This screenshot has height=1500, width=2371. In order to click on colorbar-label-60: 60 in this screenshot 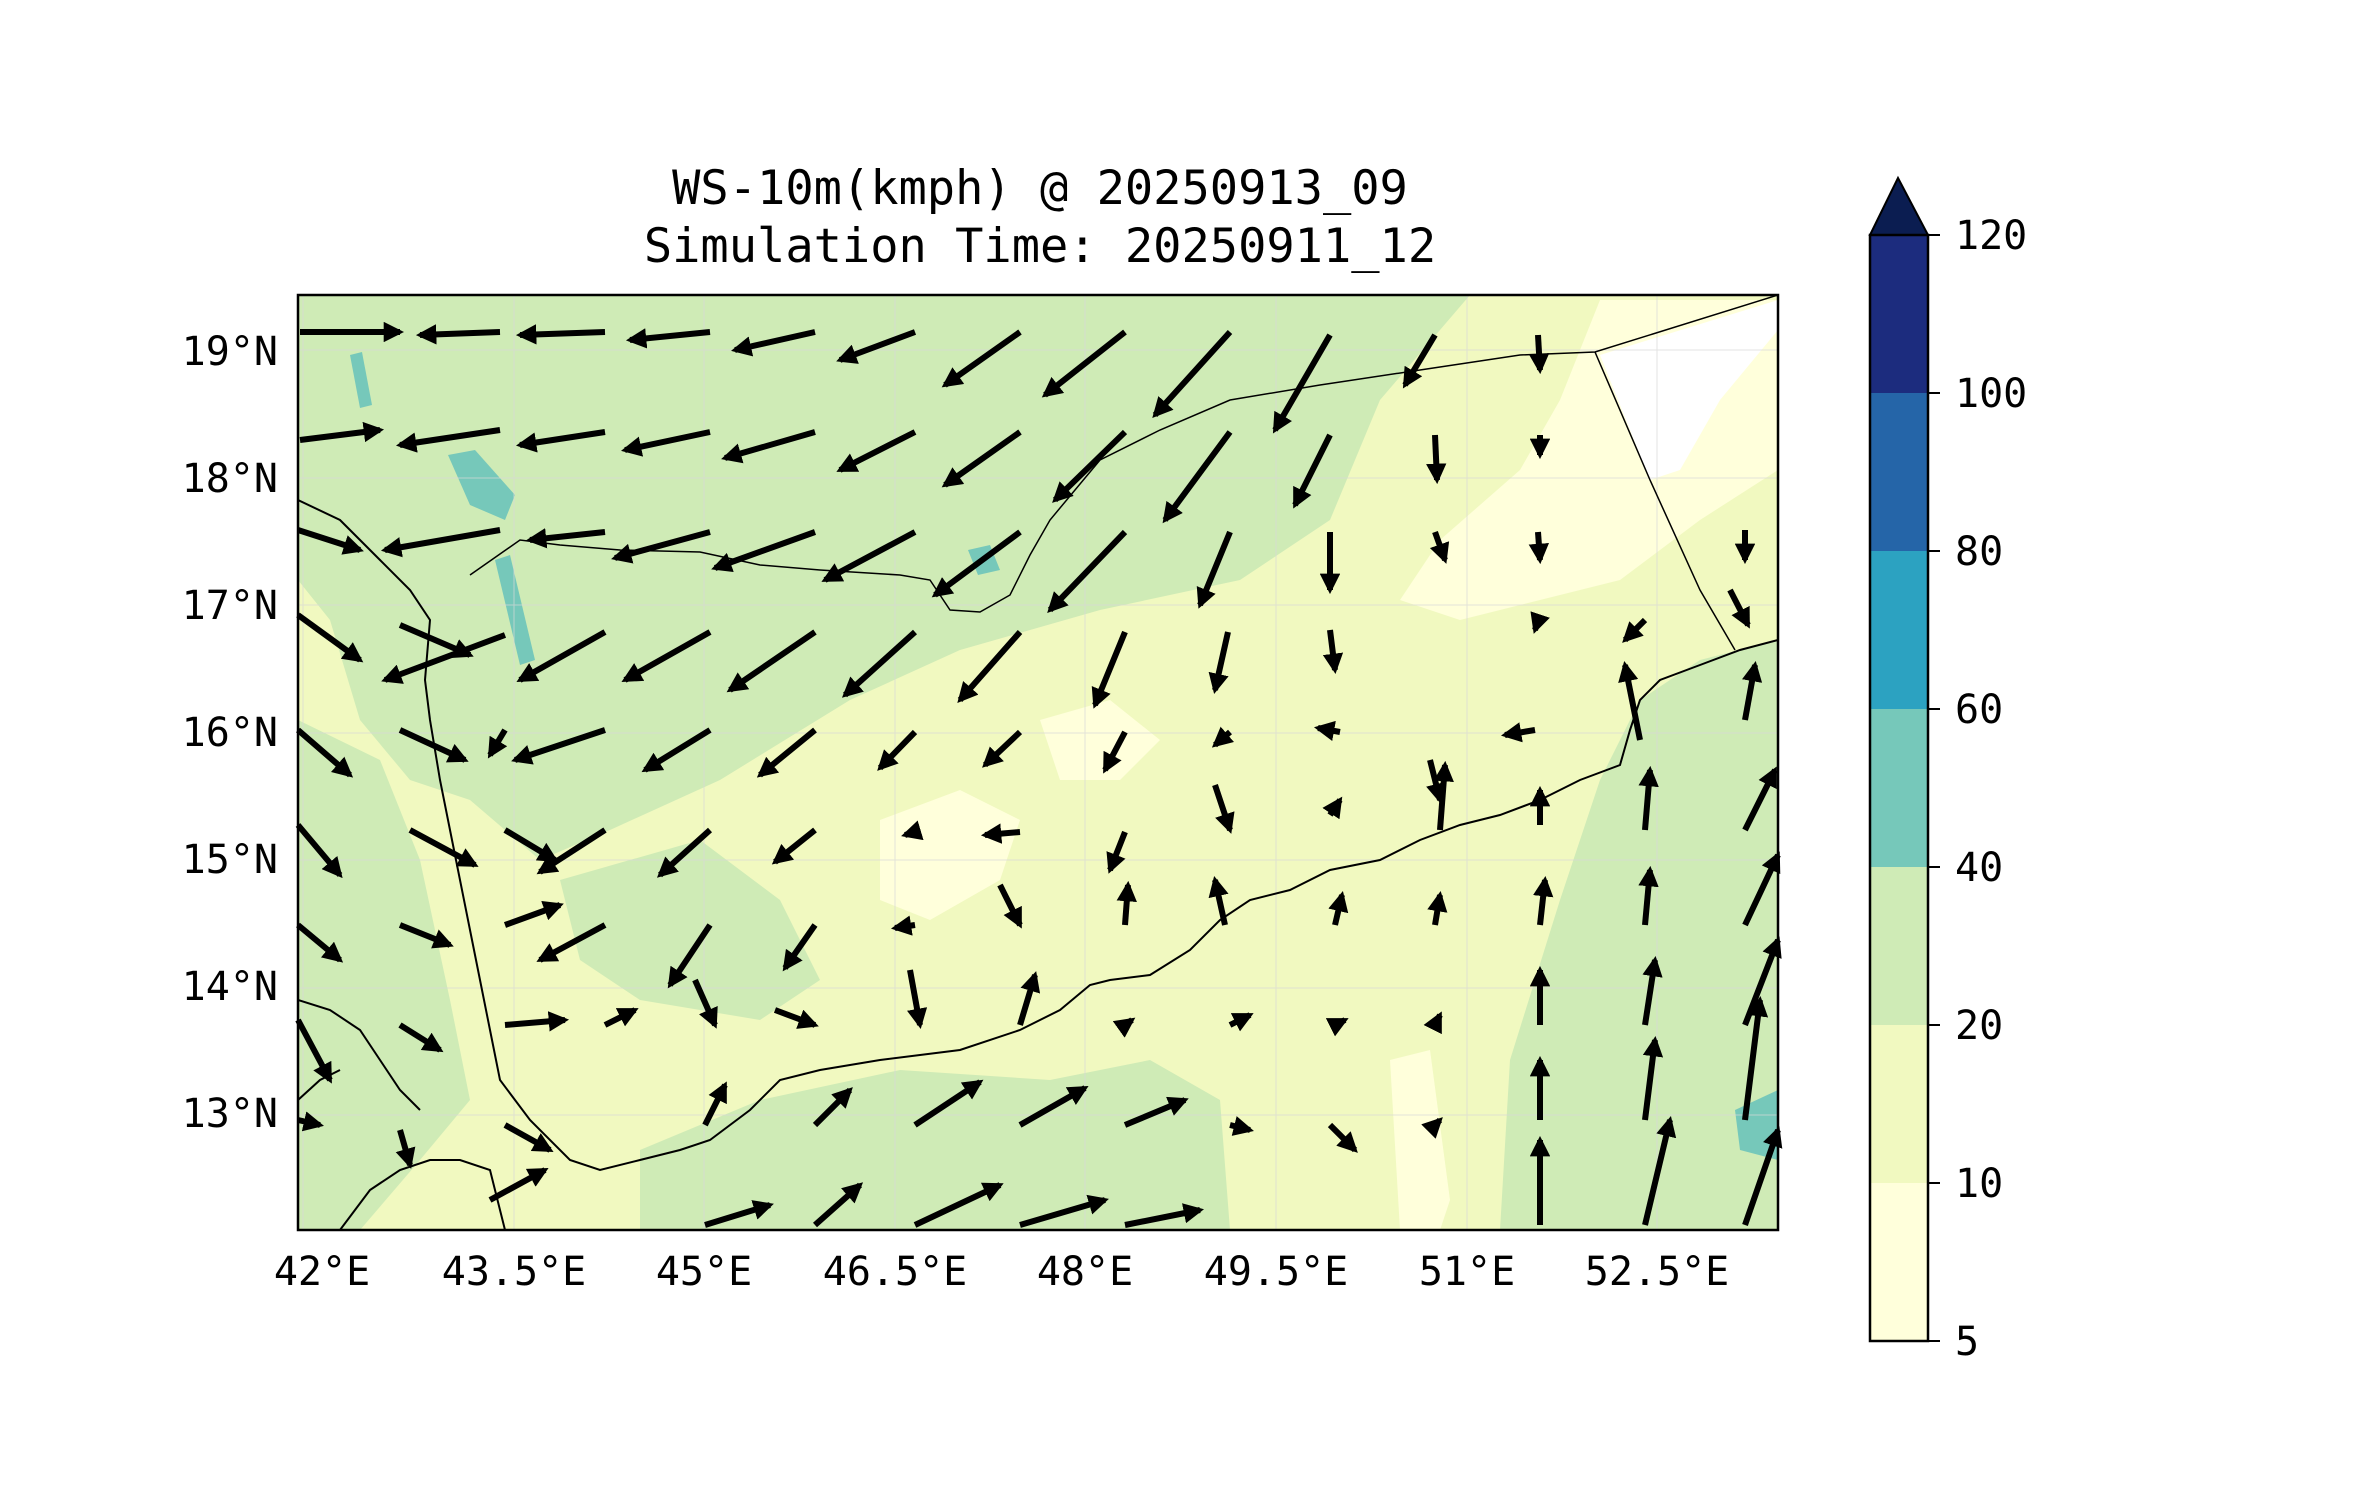, I will do `click(1979, 710)`.